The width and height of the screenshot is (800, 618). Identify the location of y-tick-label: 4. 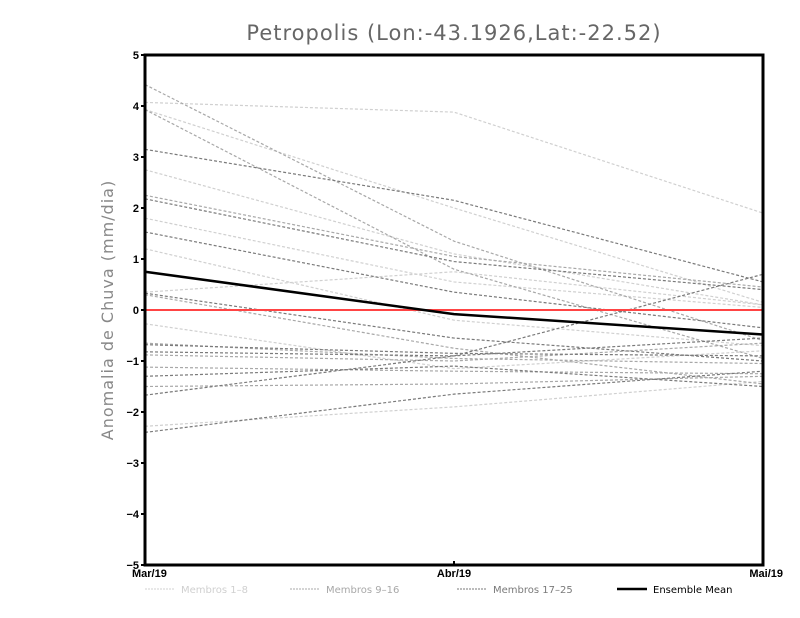
(136, 107).